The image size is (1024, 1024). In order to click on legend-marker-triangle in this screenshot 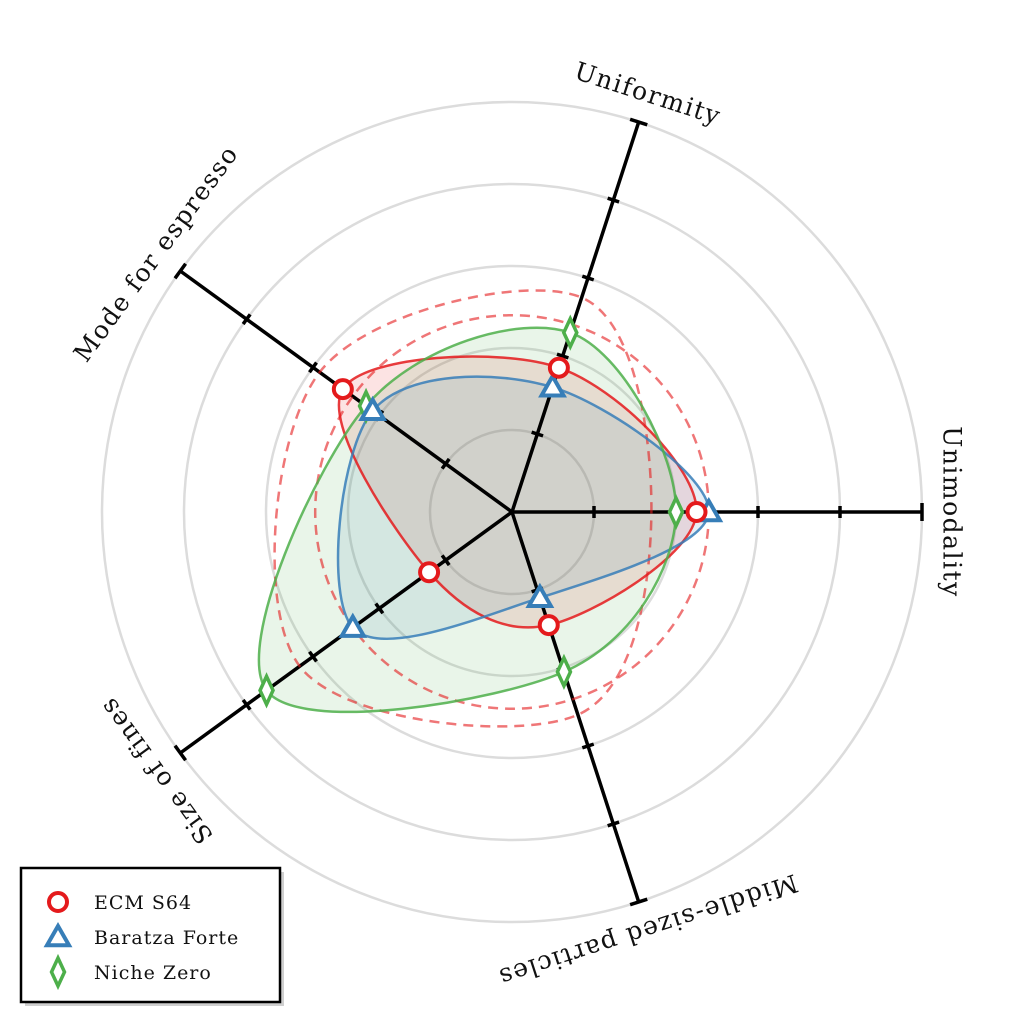, I will do `click(58, 934)`.